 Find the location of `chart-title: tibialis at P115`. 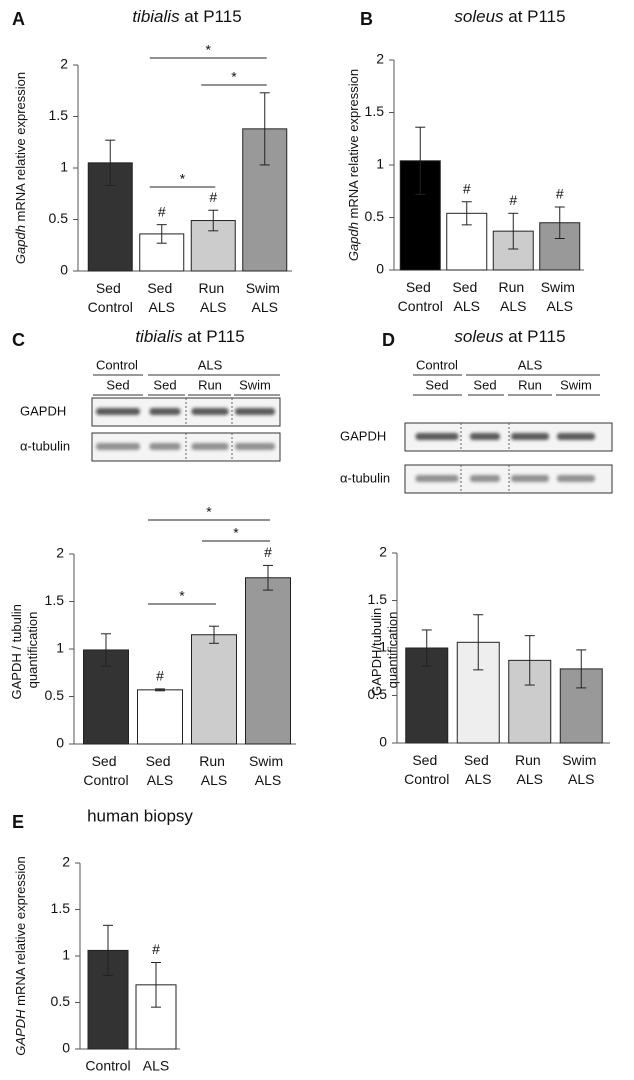

chart-title: tibialis at P115 is located at coordinates (186, 16).